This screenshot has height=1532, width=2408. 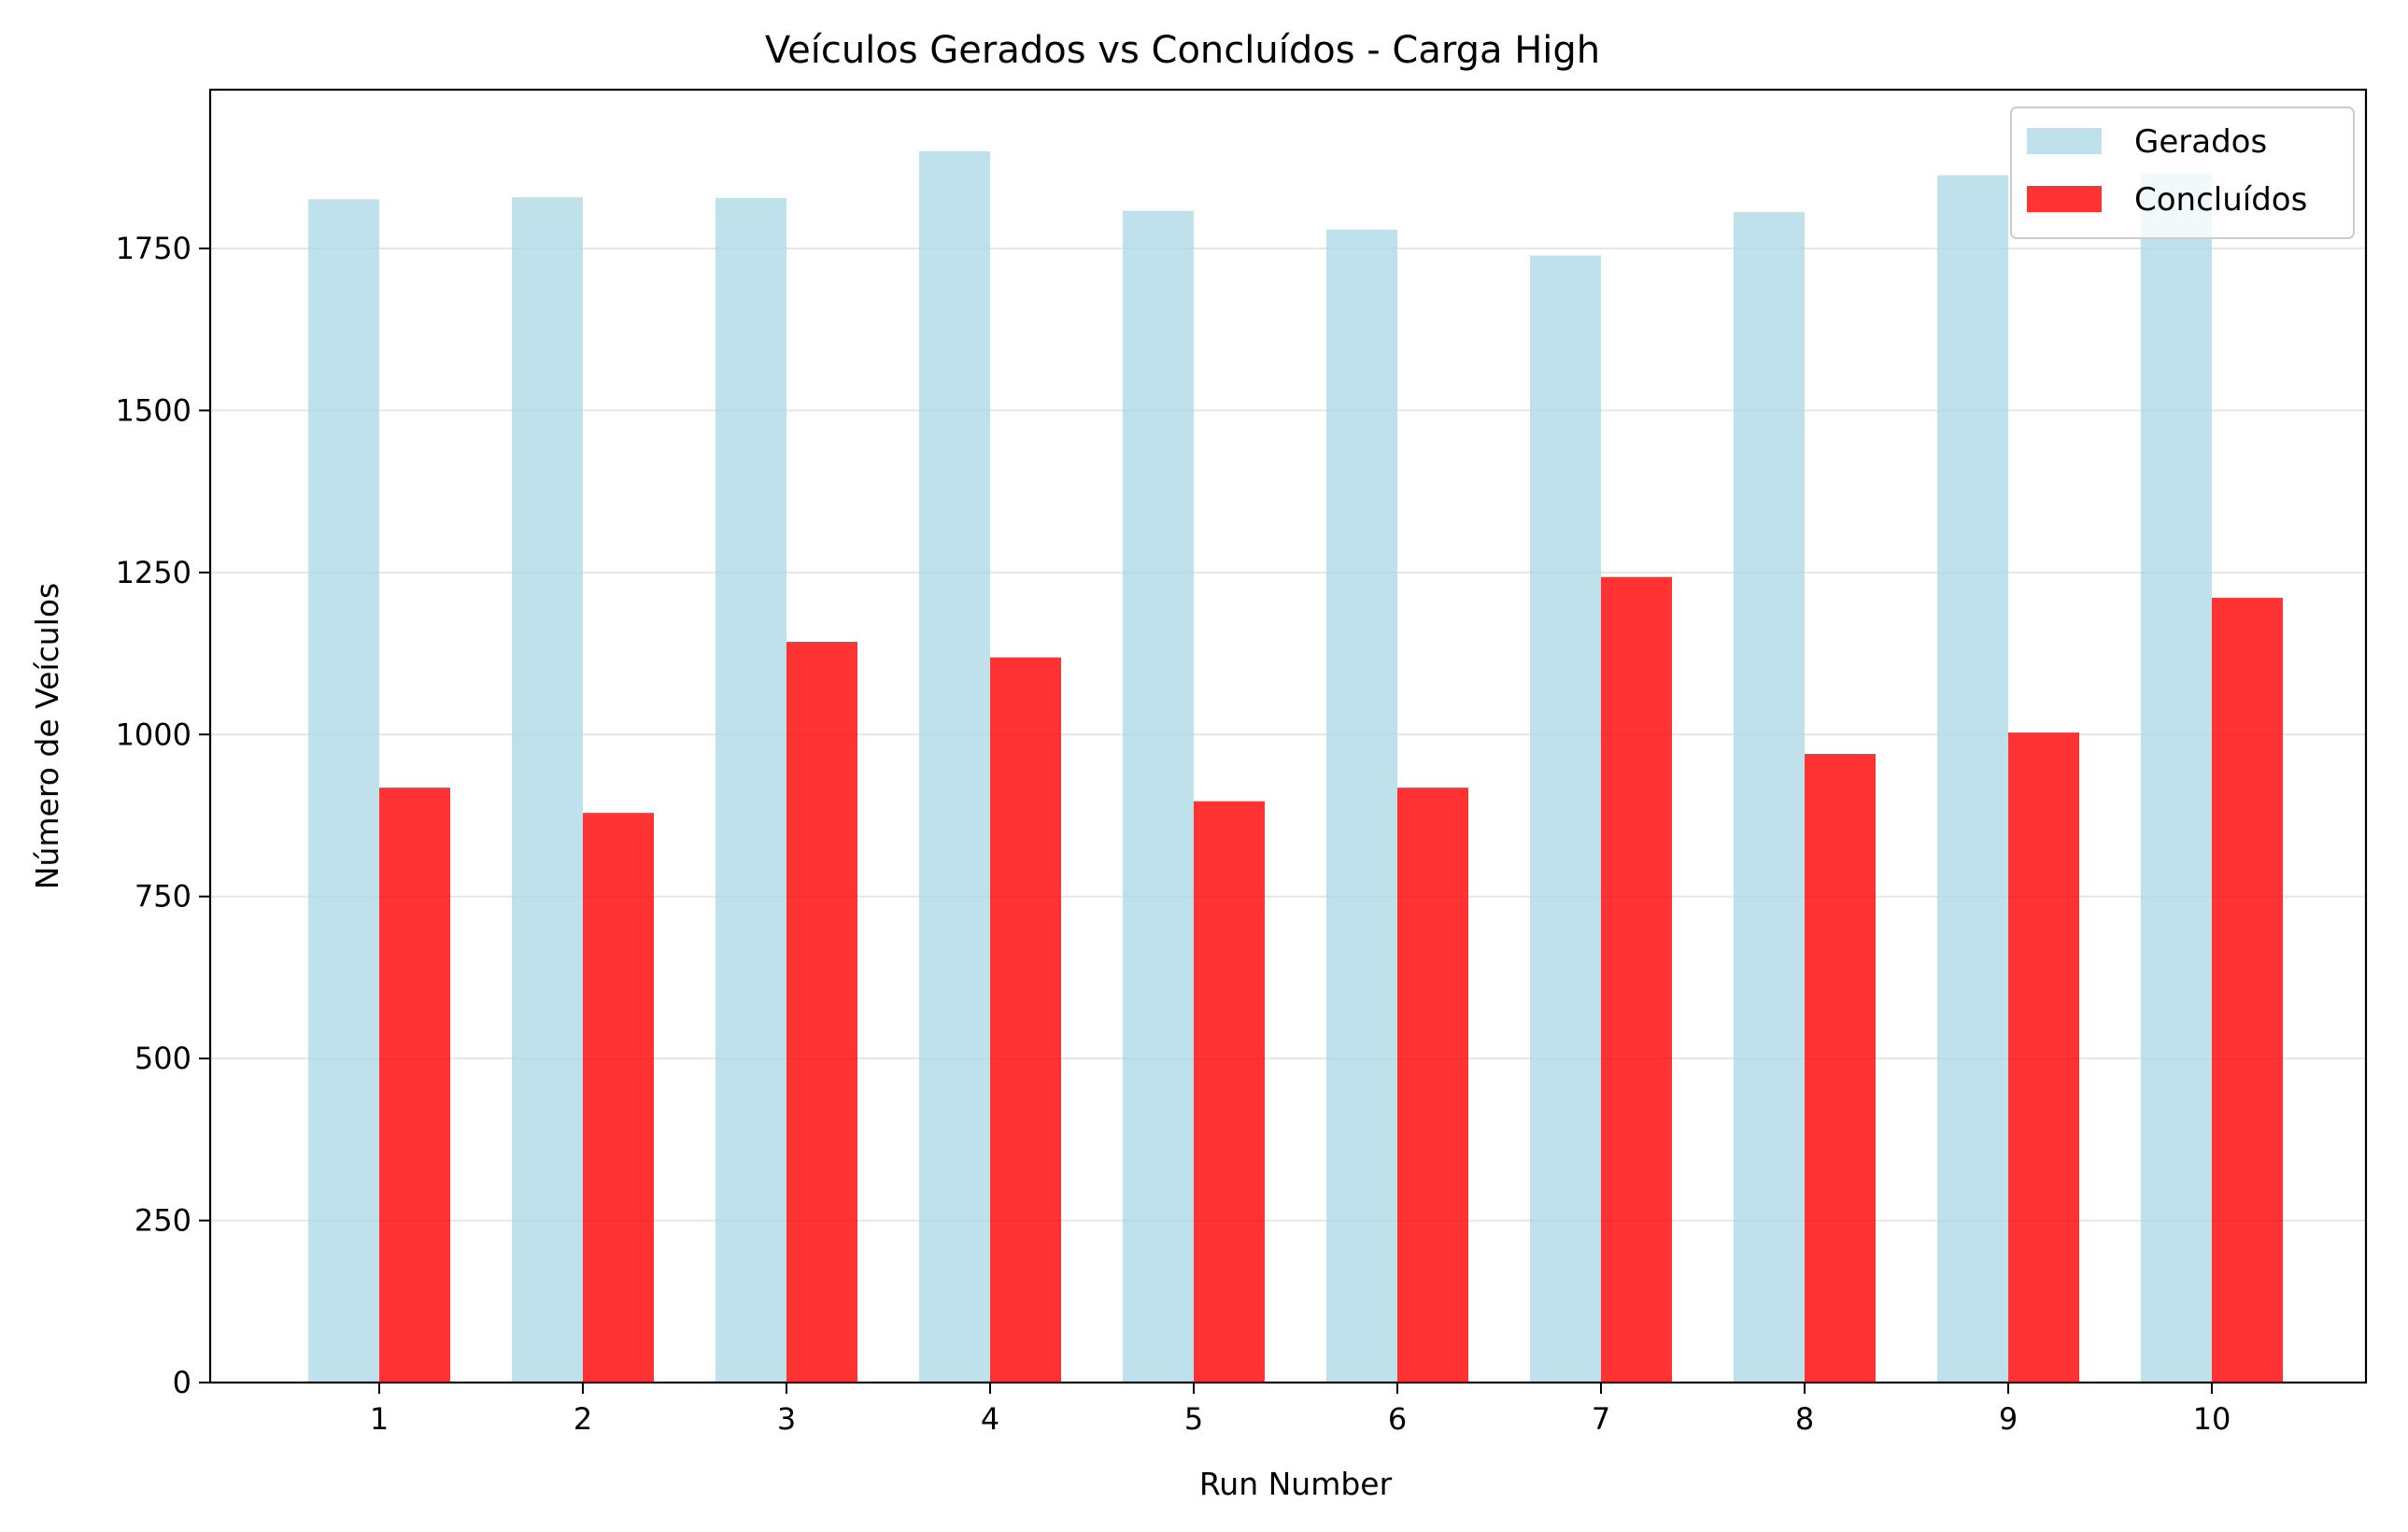 I want to click on y-tick-label: 0, so click(x=182, y=1382).